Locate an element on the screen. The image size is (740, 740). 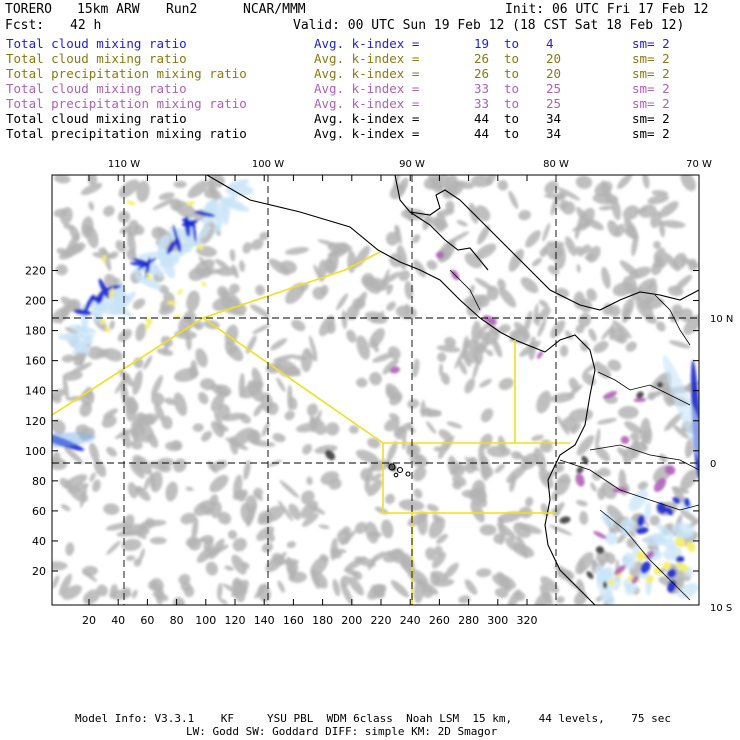
x-tick-label: 200 is located at coordinates (351, 620).